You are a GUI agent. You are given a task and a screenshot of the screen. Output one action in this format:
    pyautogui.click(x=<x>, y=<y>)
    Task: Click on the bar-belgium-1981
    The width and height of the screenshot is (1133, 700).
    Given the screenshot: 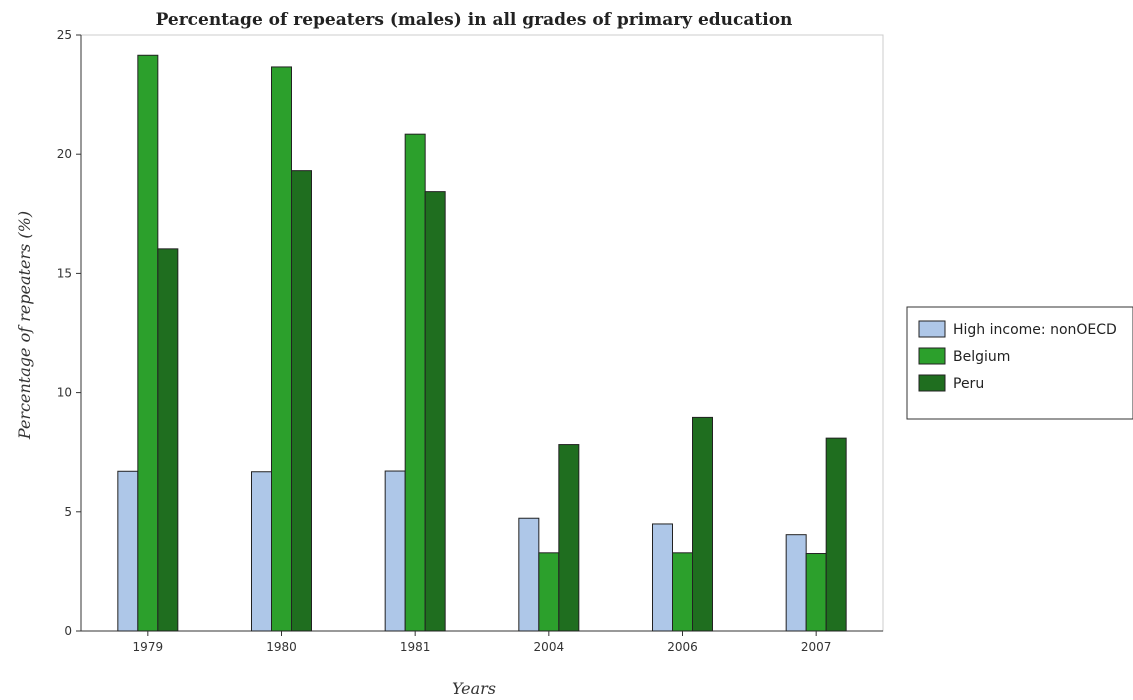 What is the action you would take?
    pyautogui.click(x=415, y=382)
    